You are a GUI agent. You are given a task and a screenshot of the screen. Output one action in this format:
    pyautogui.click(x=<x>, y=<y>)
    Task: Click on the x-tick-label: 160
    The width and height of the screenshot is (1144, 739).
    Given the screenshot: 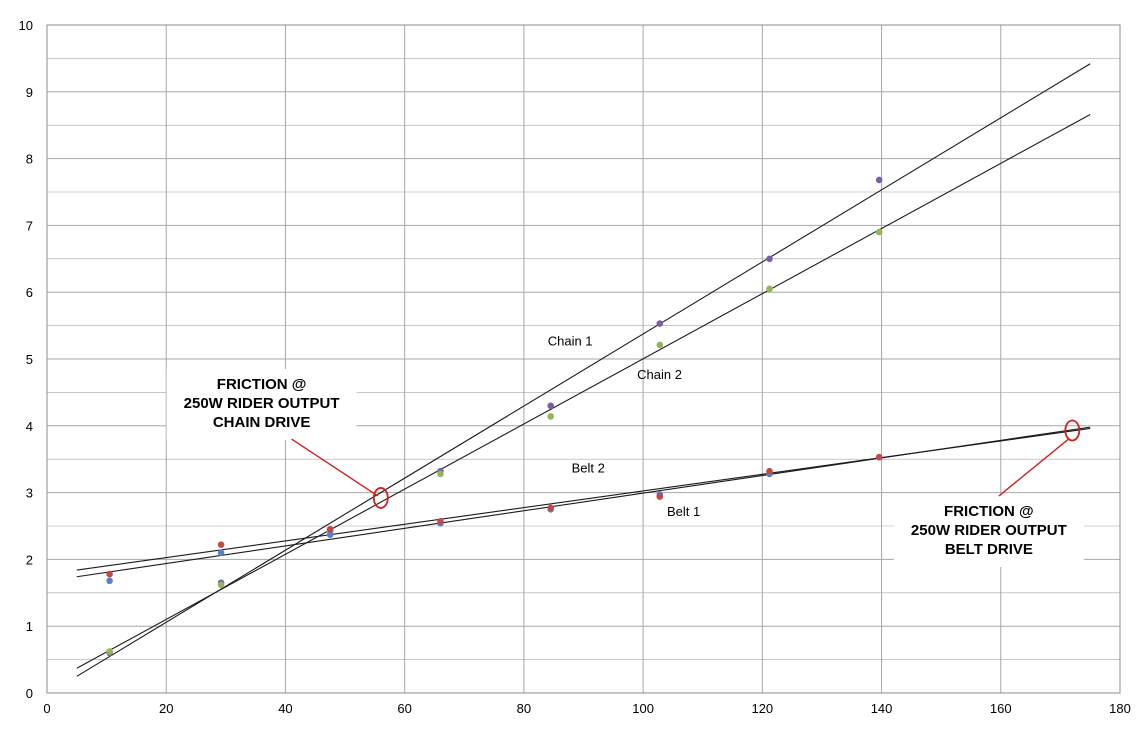 What is the action you would take?
    pyautogui.click(x=1001, y=708)
    